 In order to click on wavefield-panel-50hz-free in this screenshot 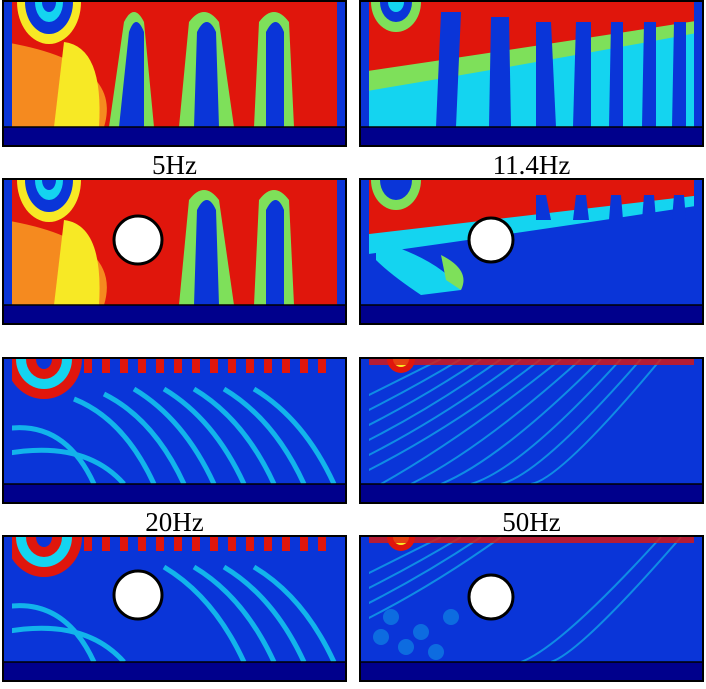, I will do `click(531, 430)`.